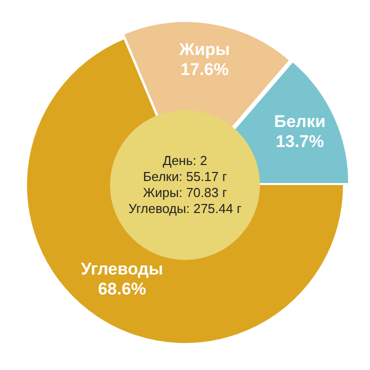 The width and height of the screenshot is (370, 370). I want to click on text: Углеводы: 275.44 г, so click(185, 209).